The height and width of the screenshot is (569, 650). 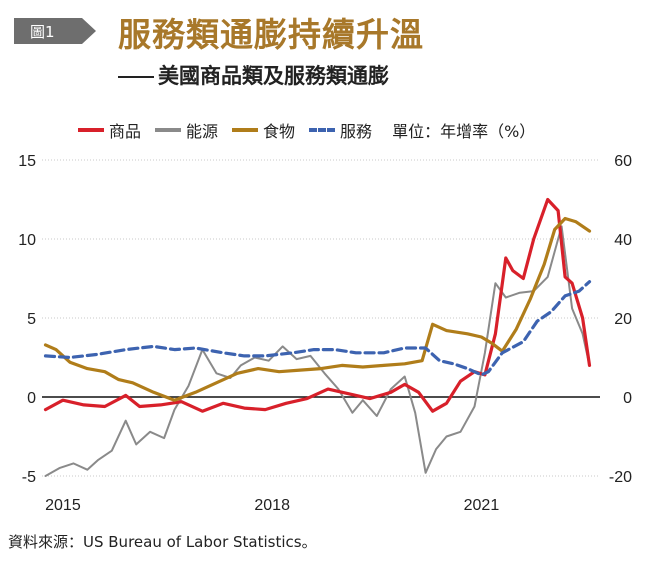 I want to click on chart-legend: 商品 能源 食物 服務 單位：年增率（%）, so click(x=306, y=130).